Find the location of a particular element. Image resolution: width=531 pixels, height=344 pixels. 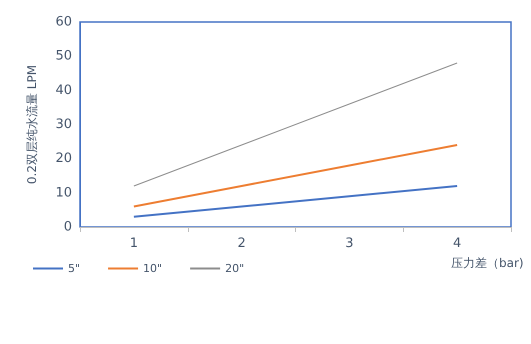

y-tick-label: 0 is located at coordinates (68, 227).